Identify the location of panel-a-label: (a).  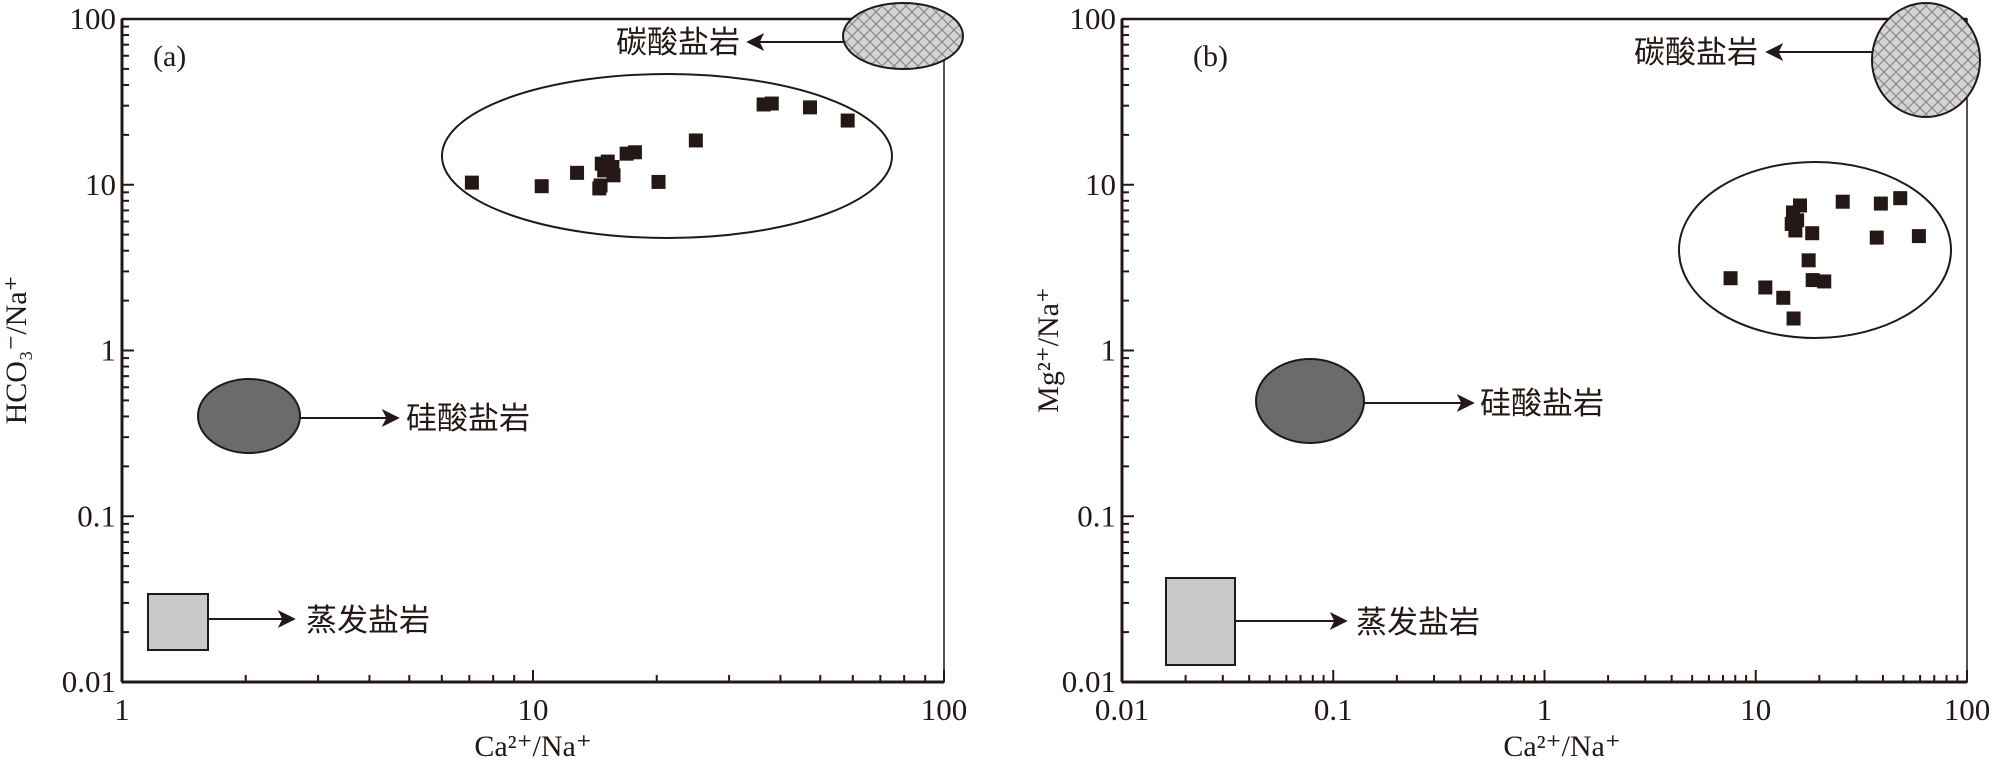
(169, 56).